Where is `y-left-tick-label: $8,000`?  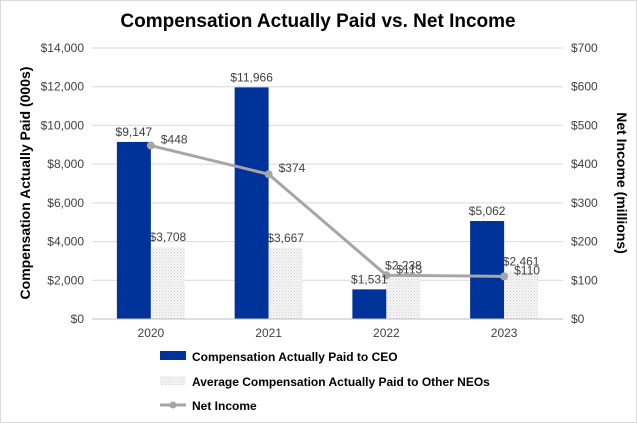
y-left-tick-label: $8,000 is located at coordinates (65, 164).